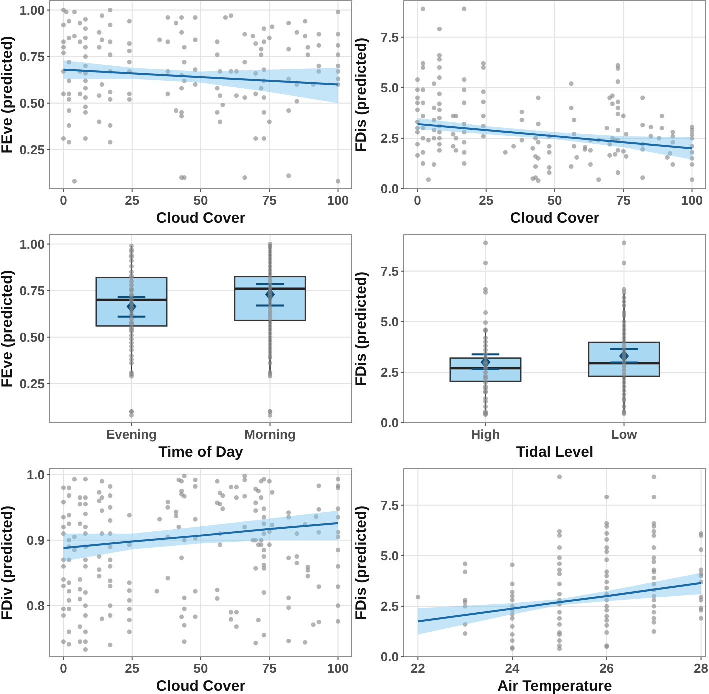 The height and width of the screenshot is (694, 709). I want to click on y-tick-label: 1.0, so click(35, 474).